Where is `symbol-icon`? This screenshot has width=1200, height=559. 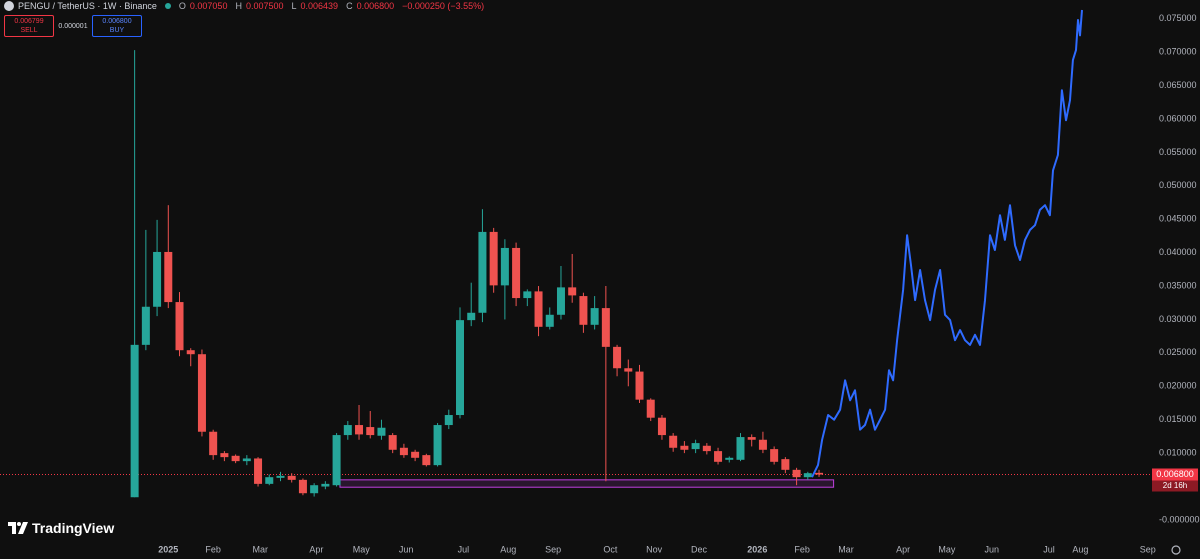 symbol-icon is located at coordinates (9, 6).